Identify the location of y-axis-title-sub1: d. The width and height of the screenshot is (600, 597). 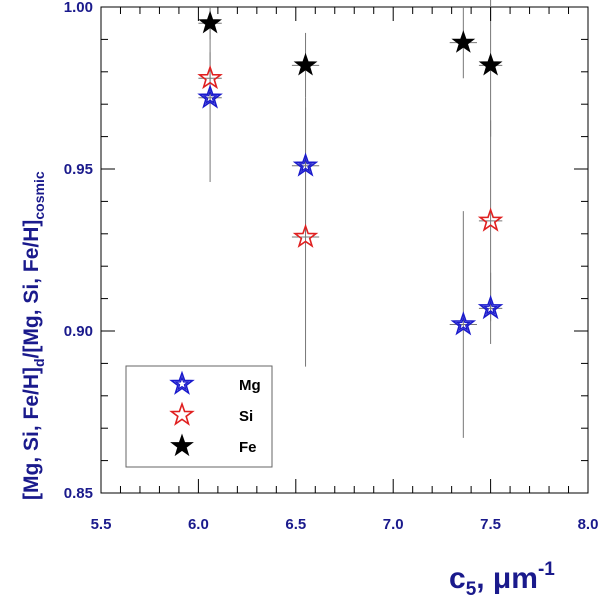
(39, 362).